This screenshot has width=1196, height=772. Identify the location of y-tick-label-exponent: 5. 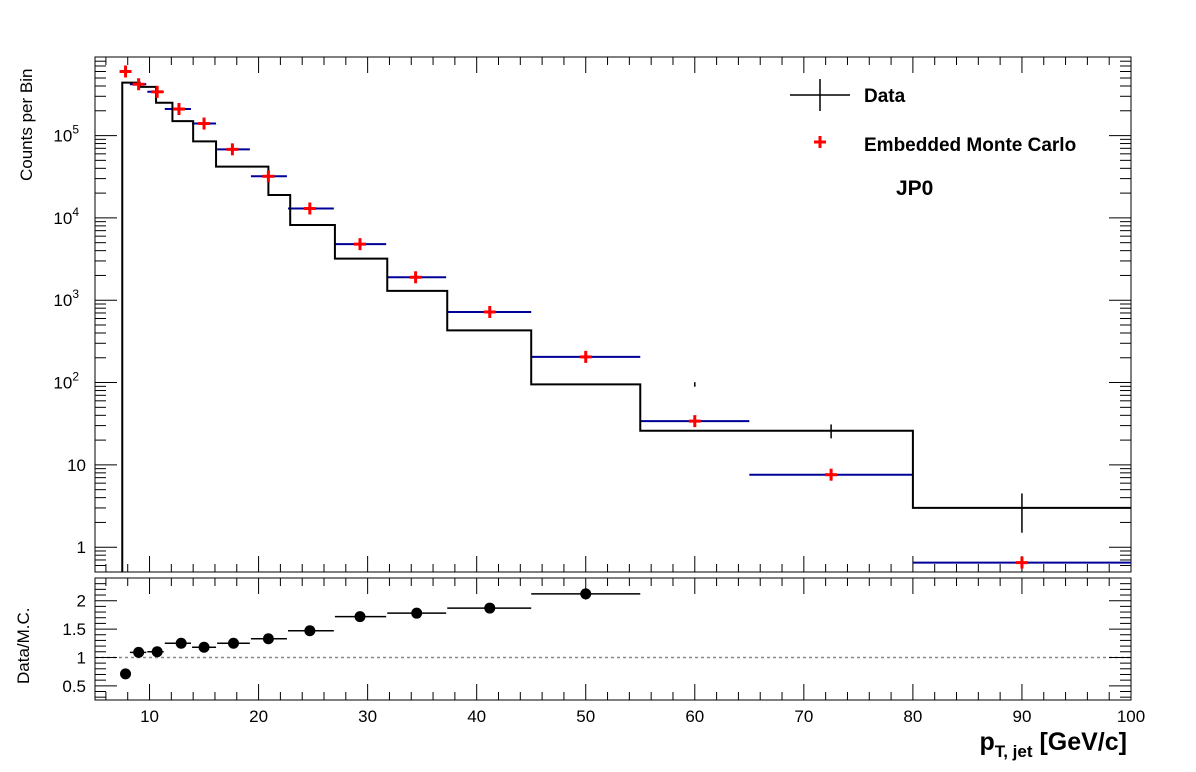
(75, 130).